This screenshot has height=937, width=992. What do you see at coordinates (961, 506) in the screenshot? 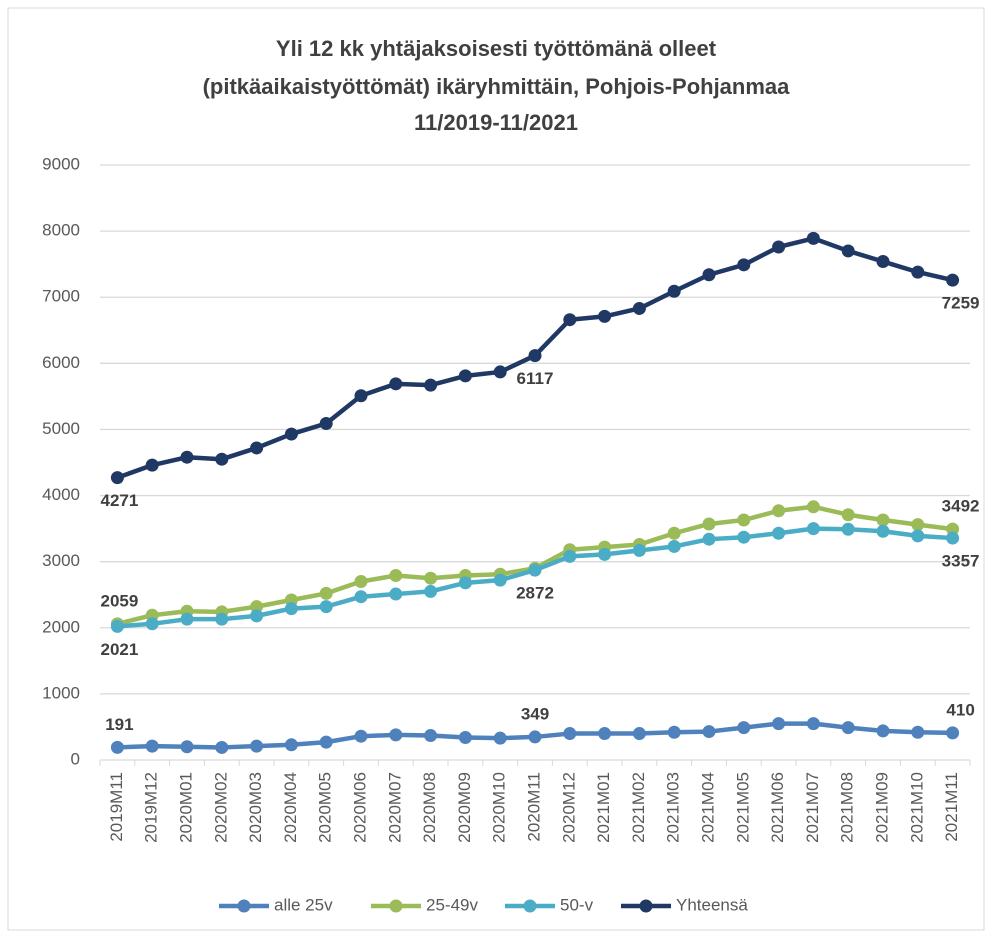
I see `data-label: 3492` at bounding box center [961, 506].